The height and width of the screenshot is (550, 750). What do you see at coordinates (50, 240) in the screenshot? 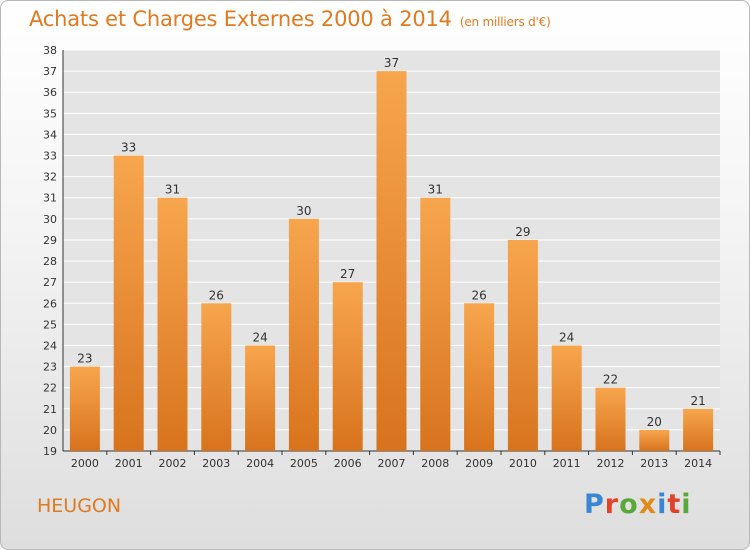
I see `y-tick-label: 29` at bounding box center [50, 240].